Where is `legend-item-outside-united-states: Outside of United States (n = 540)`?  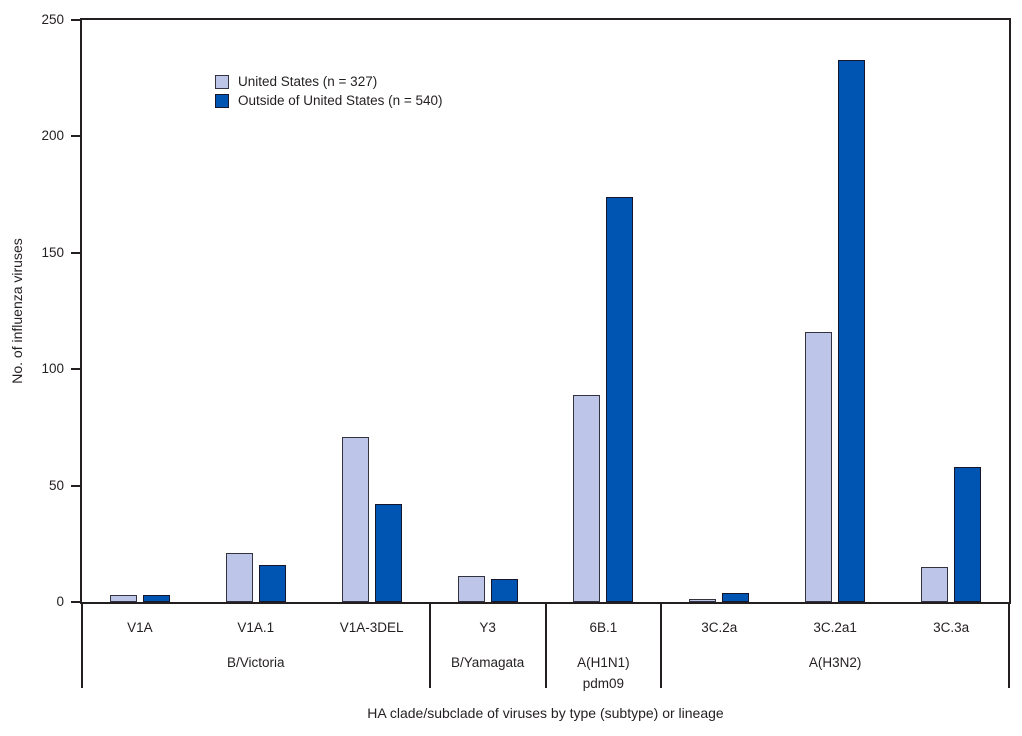
legend-item-outside-united-states: Outside of United States (n = 540) is located at coordinates (329, 100).